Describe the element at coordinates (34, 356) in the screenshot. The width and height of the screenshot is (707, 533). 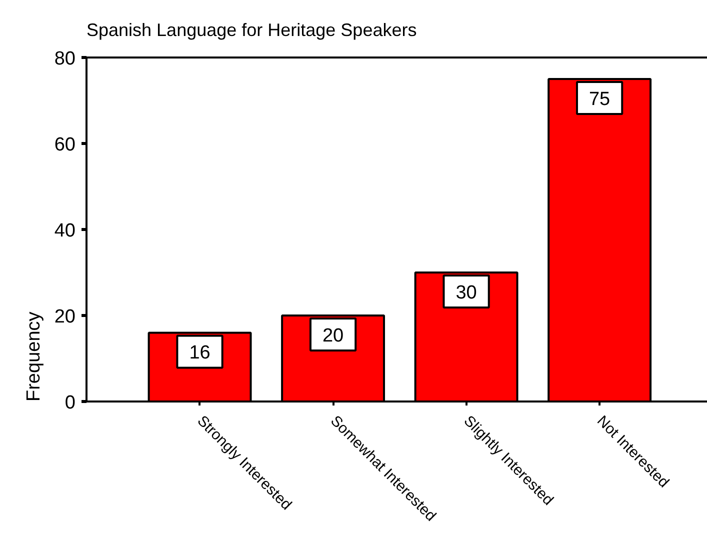
I see `y-axis-title: Frequency` at that location.